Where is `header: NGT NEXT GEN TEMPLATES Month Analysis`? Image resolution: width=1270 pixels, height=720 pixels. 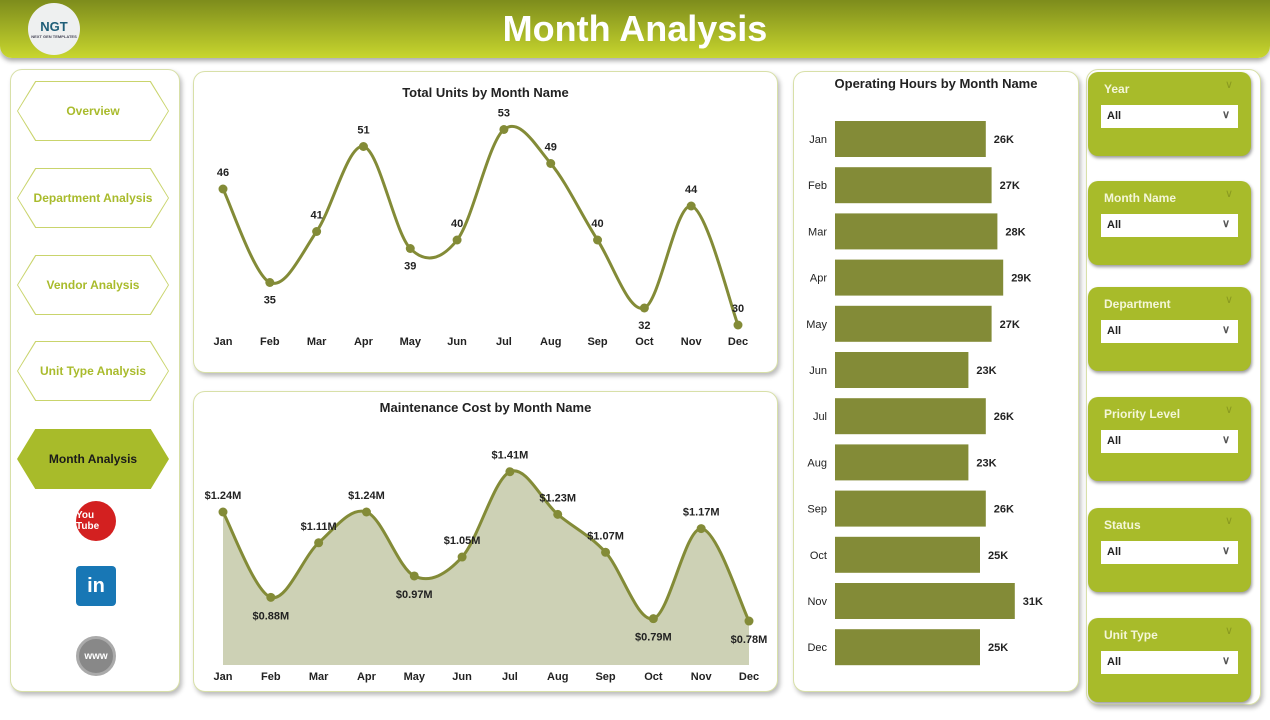 header: NGT NEXT GEN TEMPLATES Month Analysis is located at coordinates (635, 29).